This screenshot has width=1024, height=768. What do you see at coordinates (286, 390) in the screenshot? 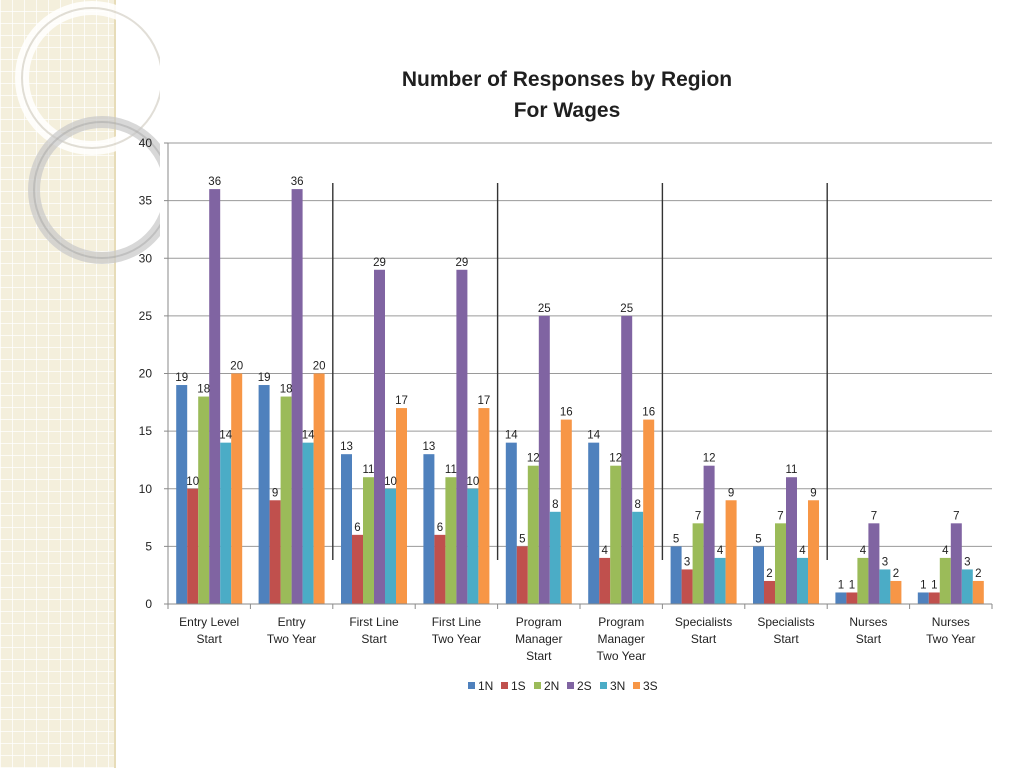
I see `data-label: 18` at bounding box center [286, 390].